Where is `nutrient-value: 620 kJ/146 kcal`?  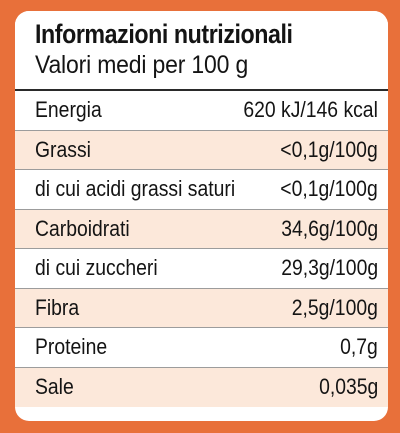 nutrient-value: 620 kJ/146 kcal is located at coordinates (310, 110).